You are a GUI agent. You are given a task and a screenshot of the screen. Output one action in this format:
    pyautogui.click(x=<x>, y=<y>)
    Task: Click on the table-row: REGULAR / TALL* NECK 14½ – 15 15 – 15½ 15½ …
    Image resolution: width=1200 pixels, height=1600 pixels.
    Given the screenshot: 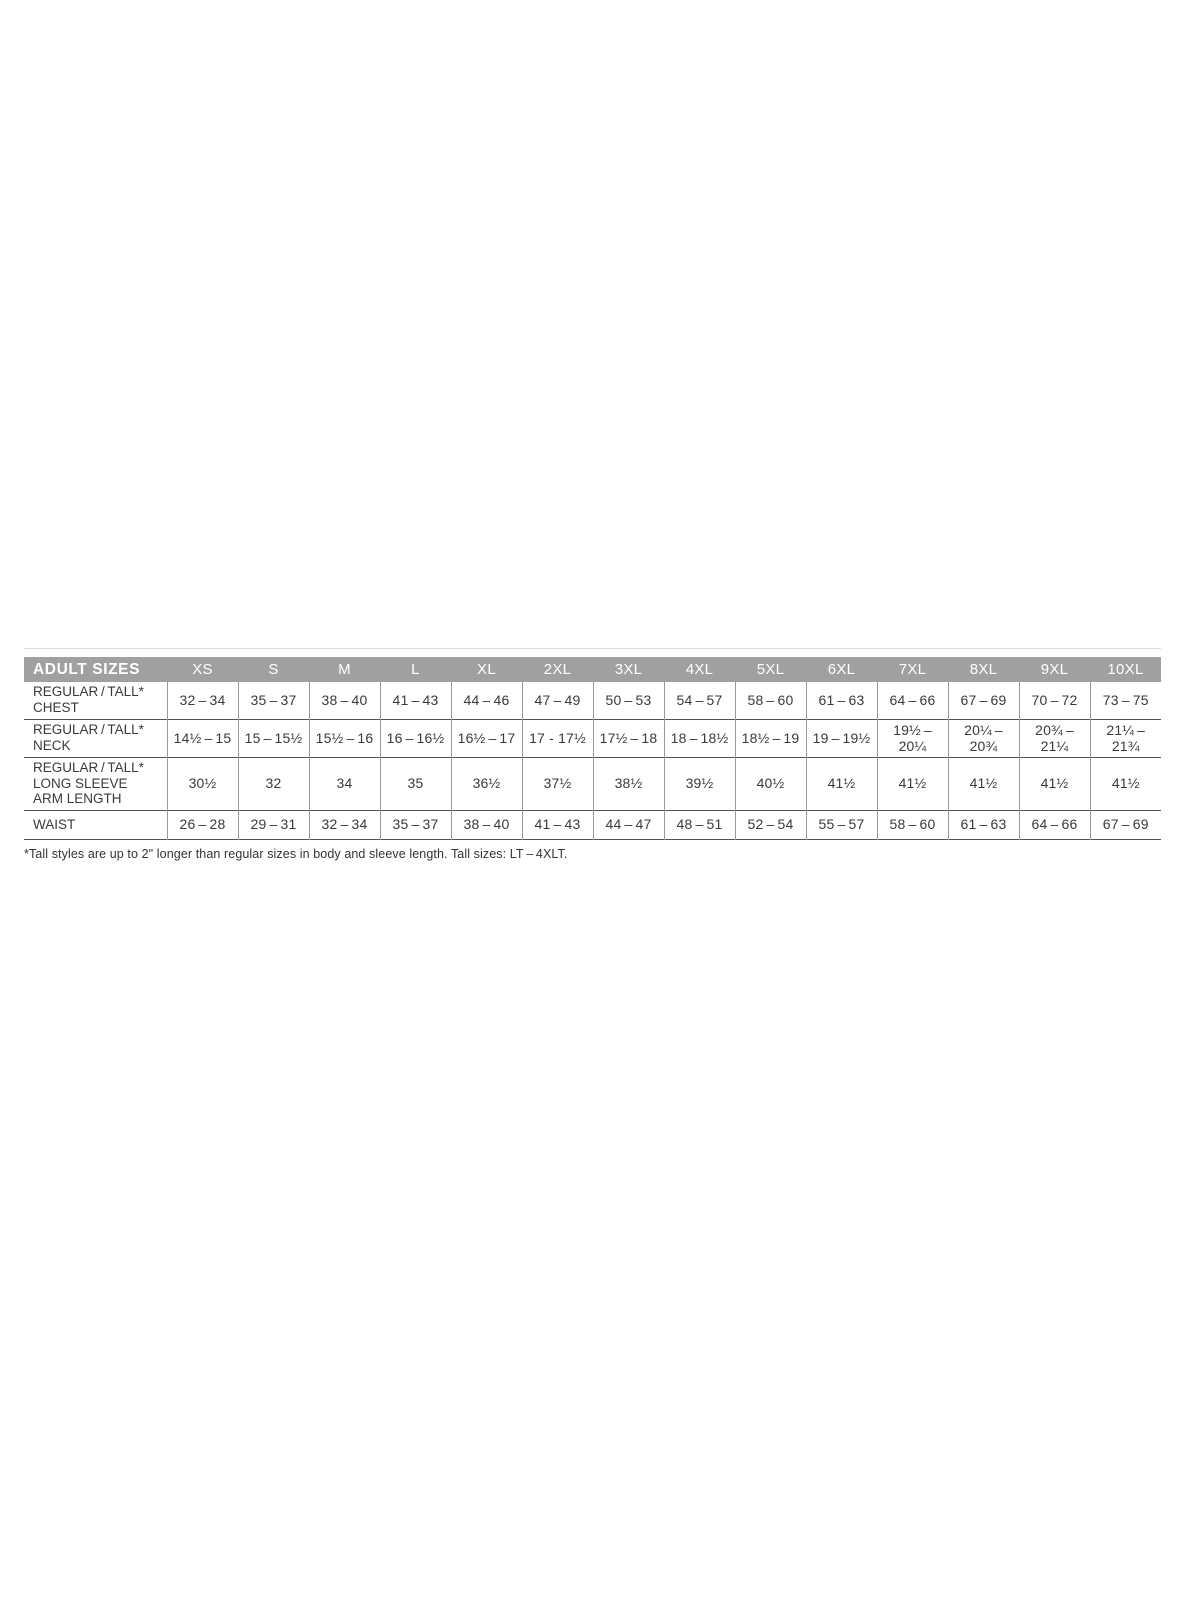 What is the action you would take?
    pyautogui.click(x=592, y=738)
    